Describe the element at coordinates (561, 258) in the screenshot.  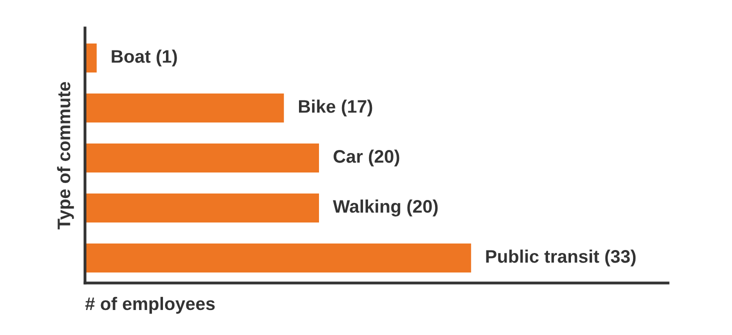
I see `data-label: Public transit (33)` at that location.